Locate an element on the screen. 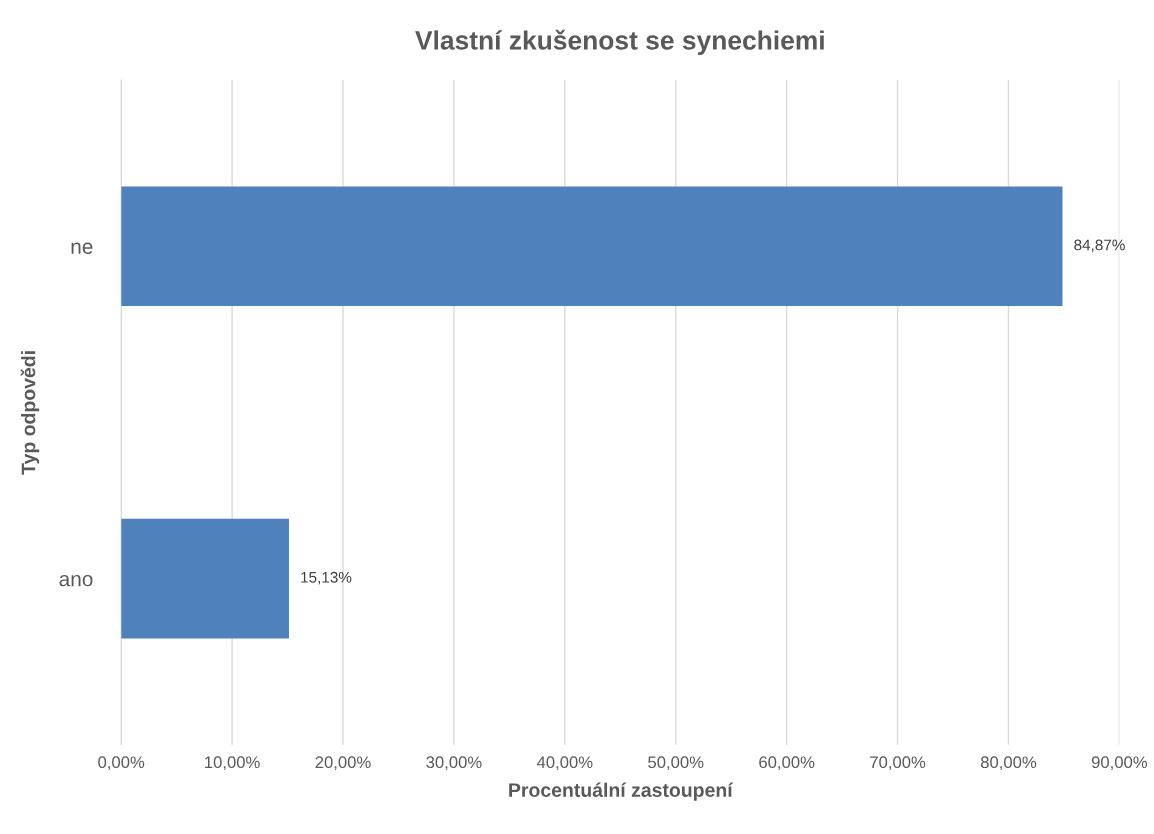  x-axis-title: Procentuální zastoupení is located at coordinates (621, 791).